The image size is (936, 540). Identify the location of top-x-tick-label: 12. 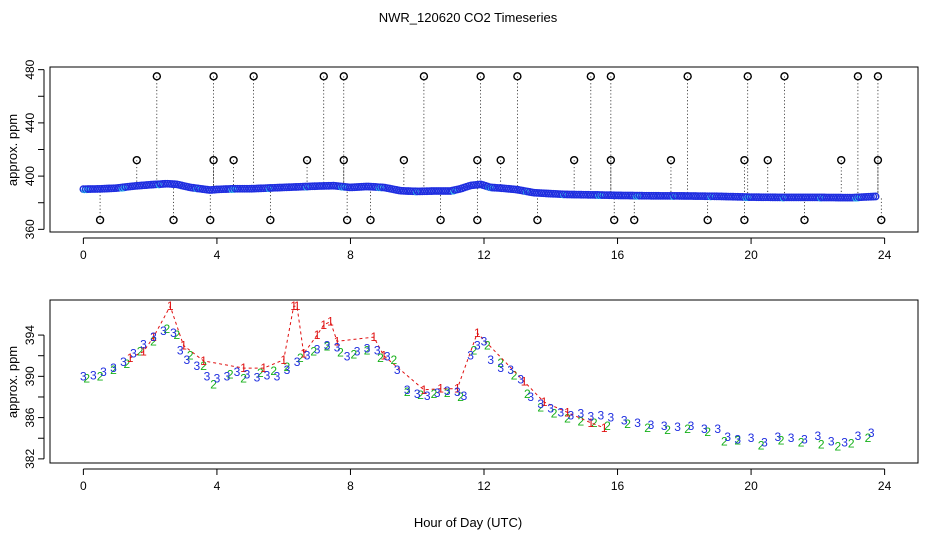
(484, 255).